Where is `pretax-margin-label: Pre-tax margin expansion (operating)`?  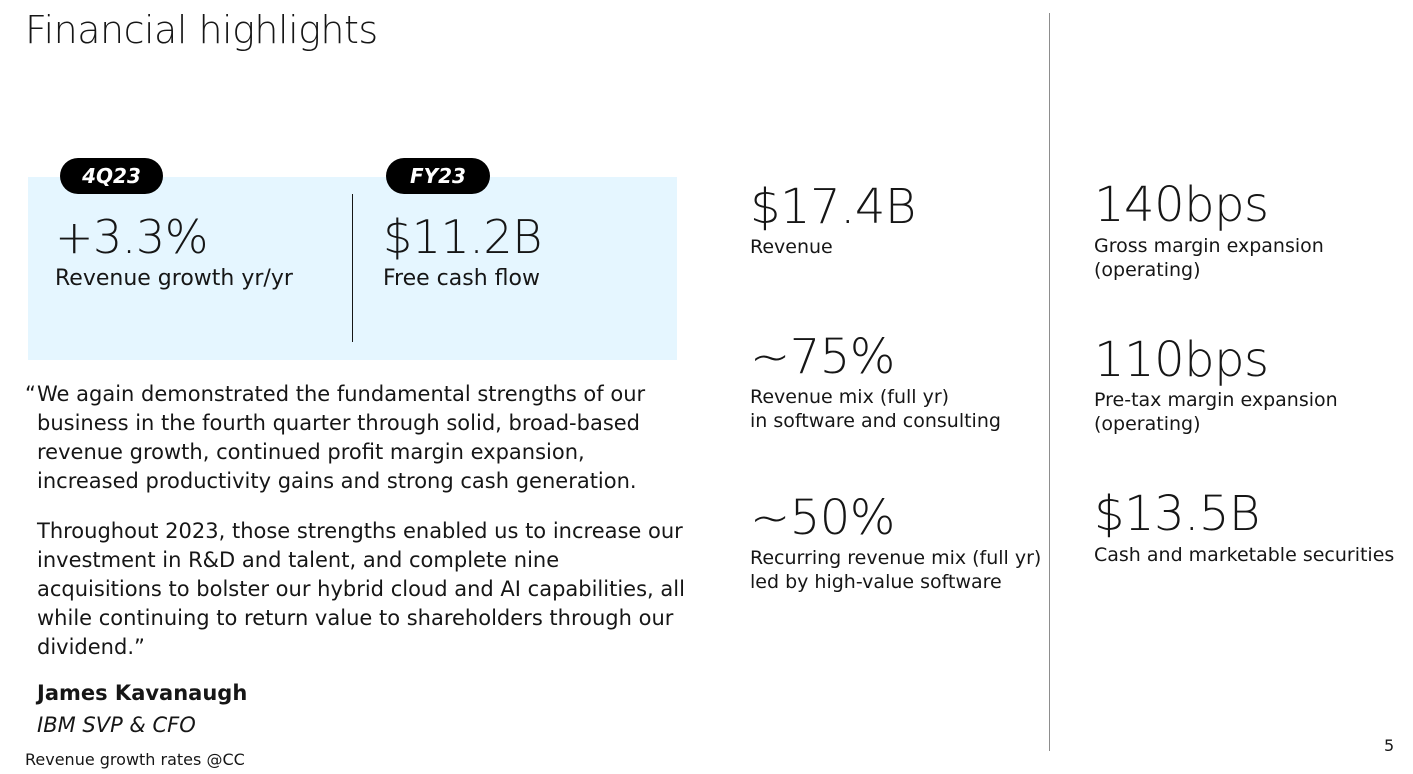
pretax-margin-label: Pre-tax margin expansion (operating) is located at coordinates (1216, 412).